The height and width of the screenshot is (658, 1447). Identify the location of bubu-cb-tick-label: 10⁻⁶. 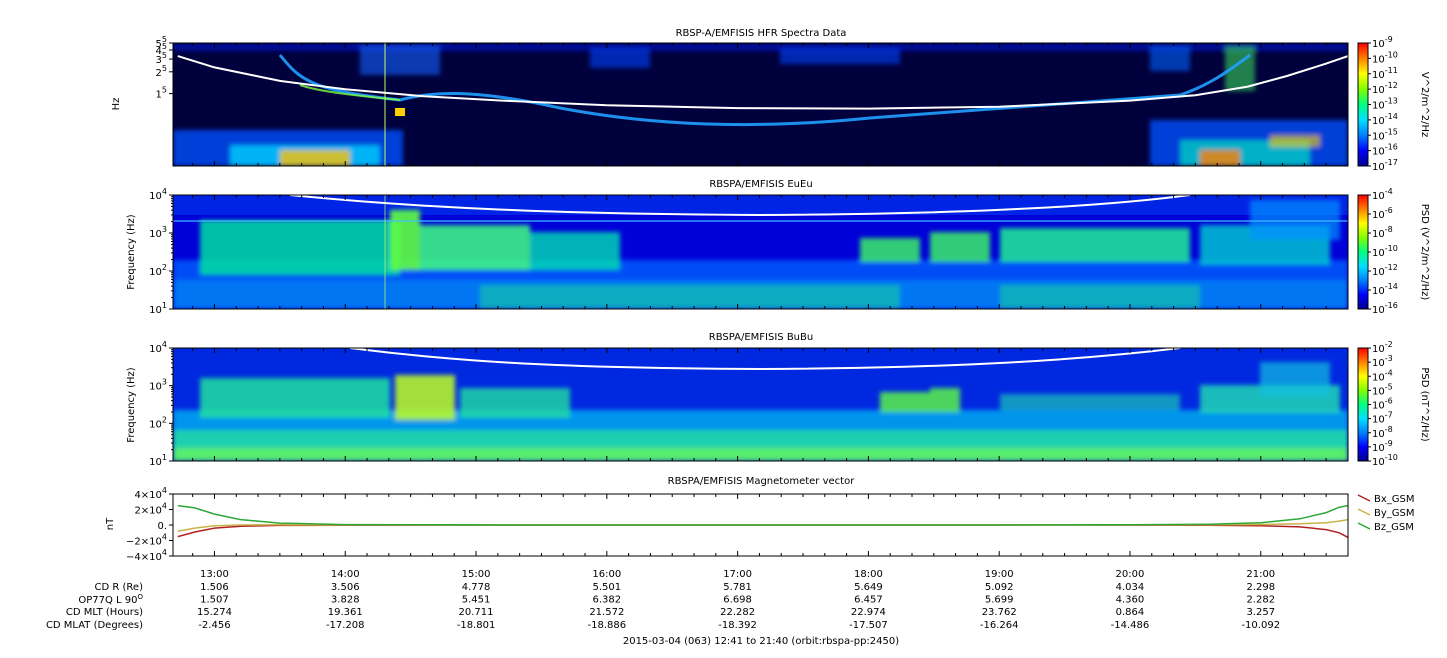
(1382, 404).